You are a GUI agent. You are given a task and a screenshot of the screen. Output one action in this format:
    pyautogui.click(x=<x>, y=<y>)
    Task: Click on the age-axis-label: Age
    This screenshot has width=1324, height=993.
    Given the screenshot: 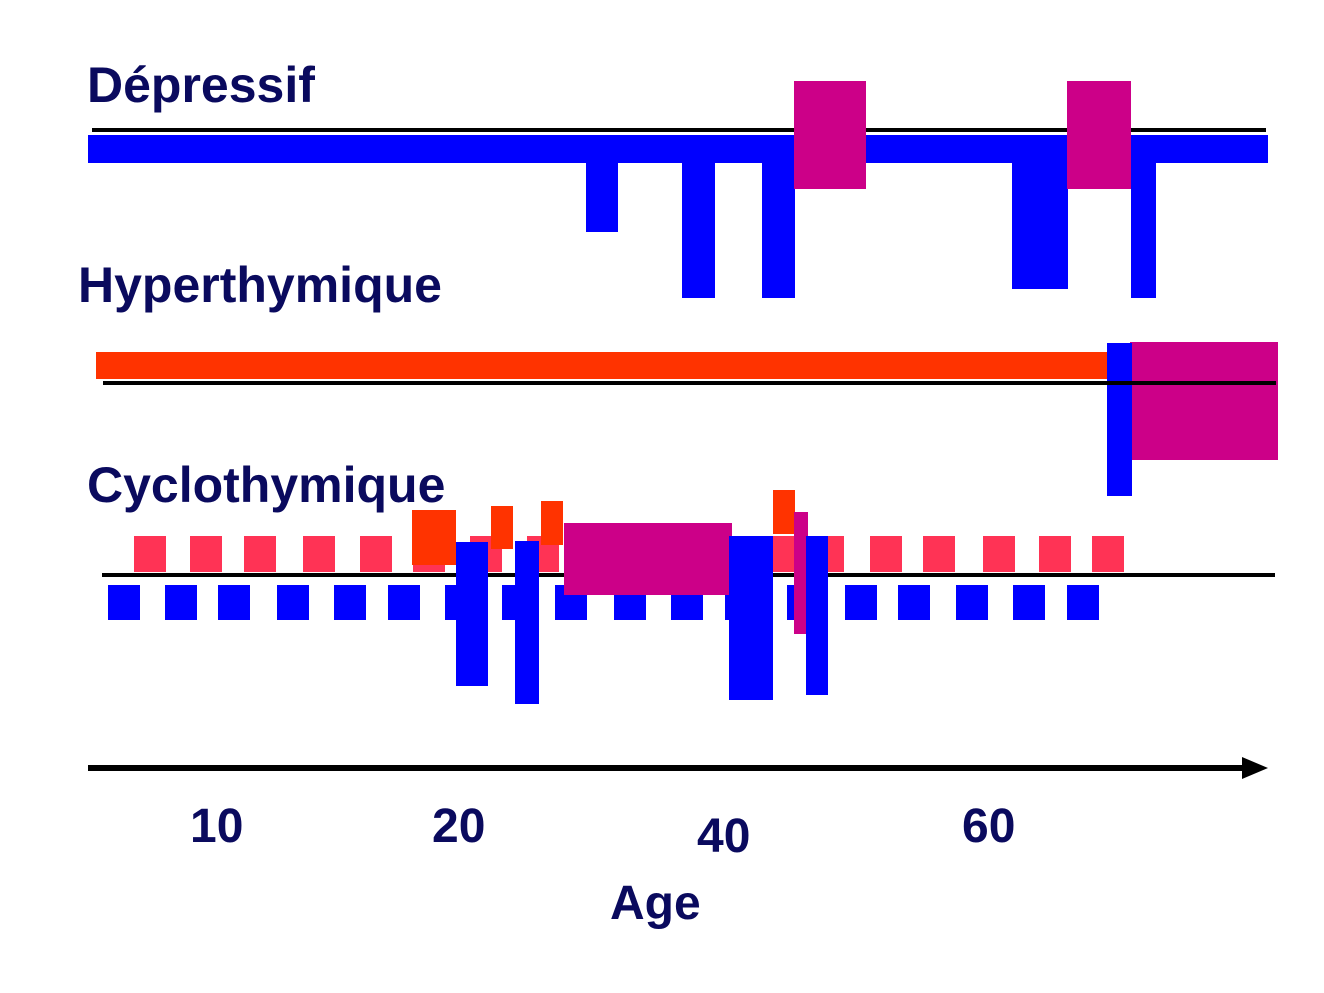 What is the action you would take?
    pyautogui.click(x=655, y=903)
    